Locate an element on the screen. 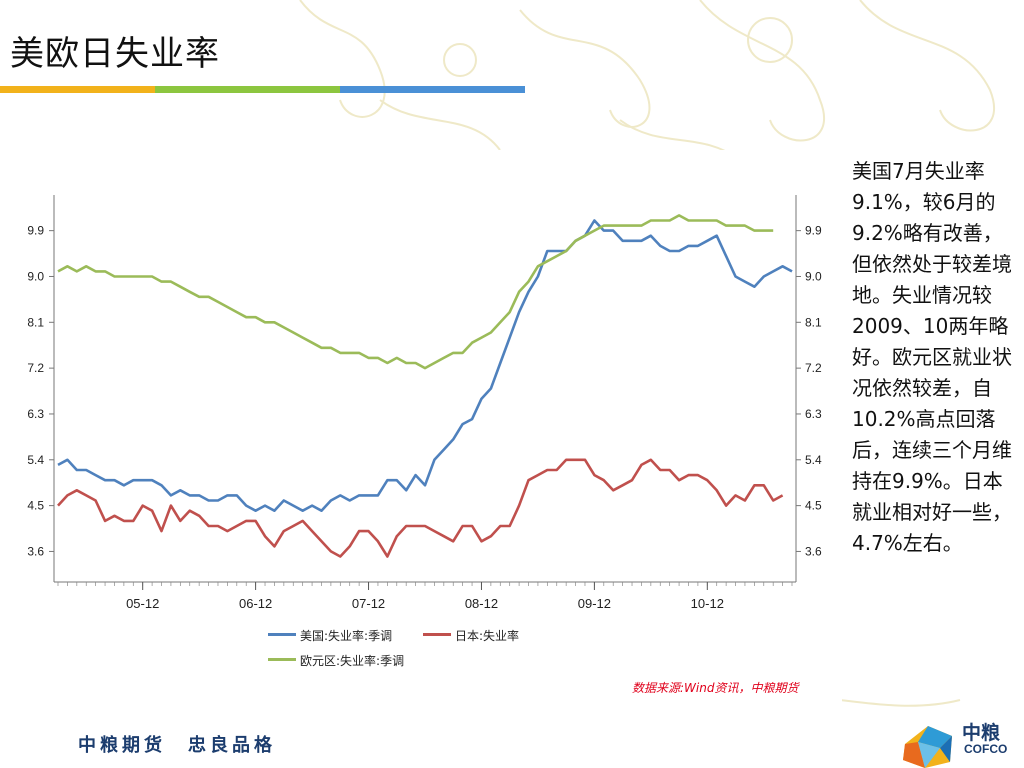  slide-title: 美欧日失业率 is located at coordinates (115, 54).